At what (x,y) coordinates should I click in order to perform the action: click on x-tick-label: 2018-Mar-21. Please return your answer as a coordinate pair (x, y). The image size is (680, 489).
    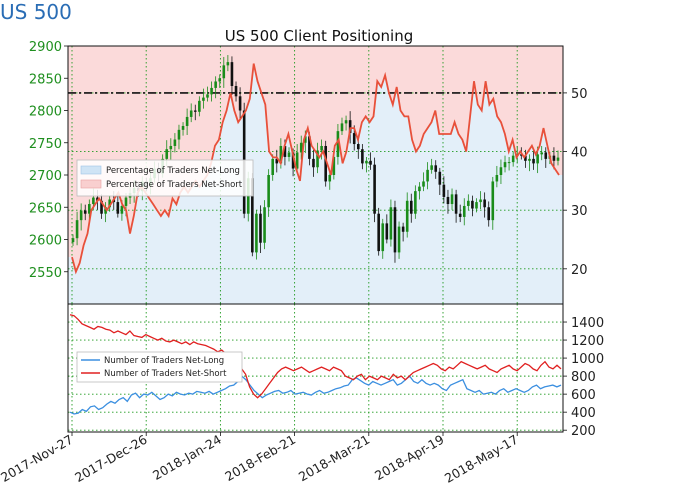
    Looking at the image, I should click on (334, 458).